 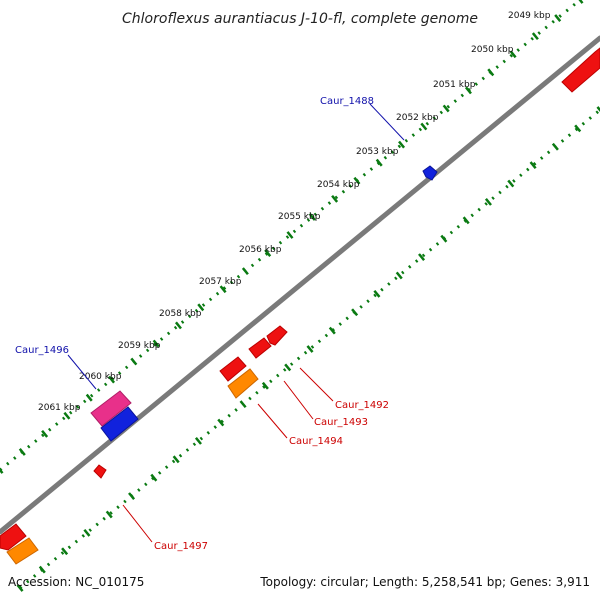 I want to click on kbp-label: 2058 kbp, so click(x=180, y=314).